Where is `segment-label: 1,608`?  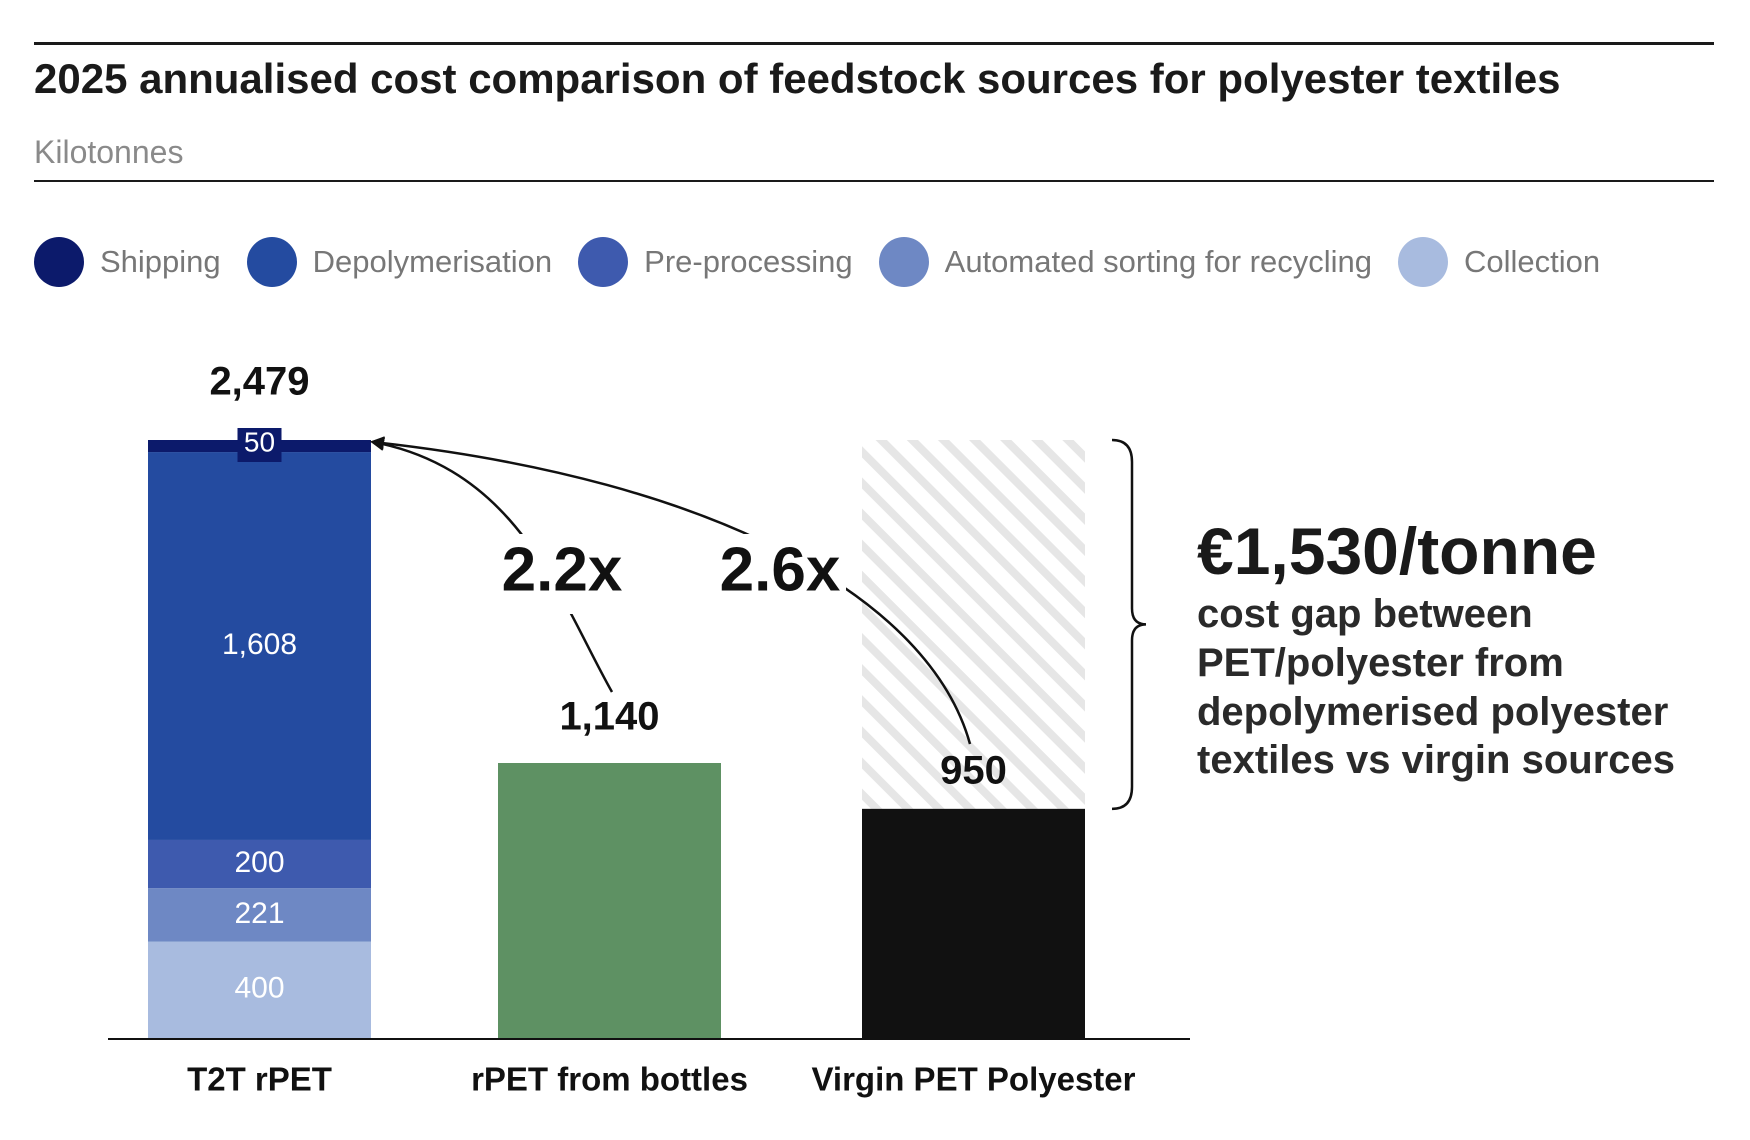
segment-label: 1,608 is located at coordinates (259, 644).